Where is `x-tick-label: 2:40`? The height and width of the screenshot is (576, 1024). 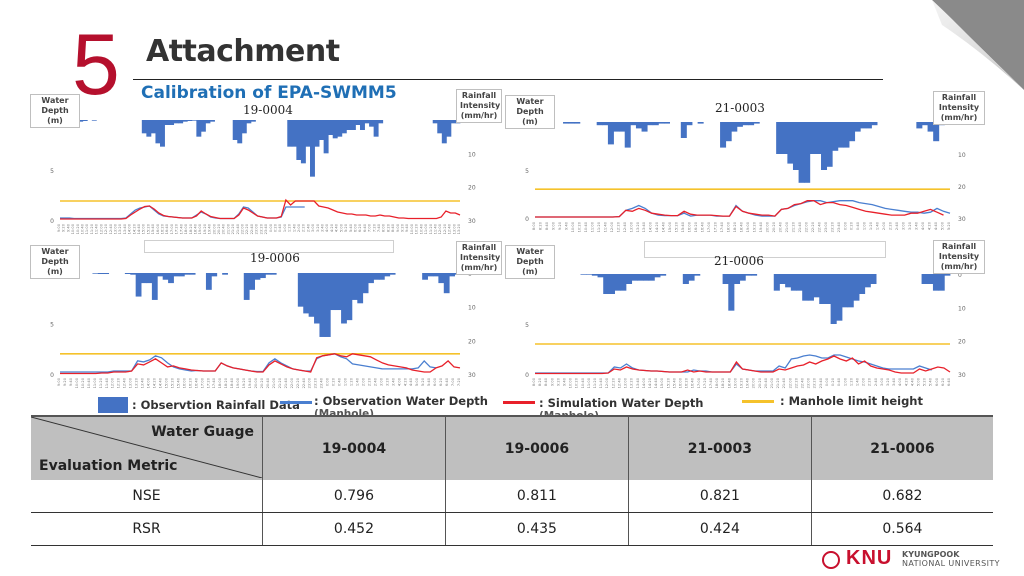
x-tick-label: 2:40 is located at coordinates (876, 381).